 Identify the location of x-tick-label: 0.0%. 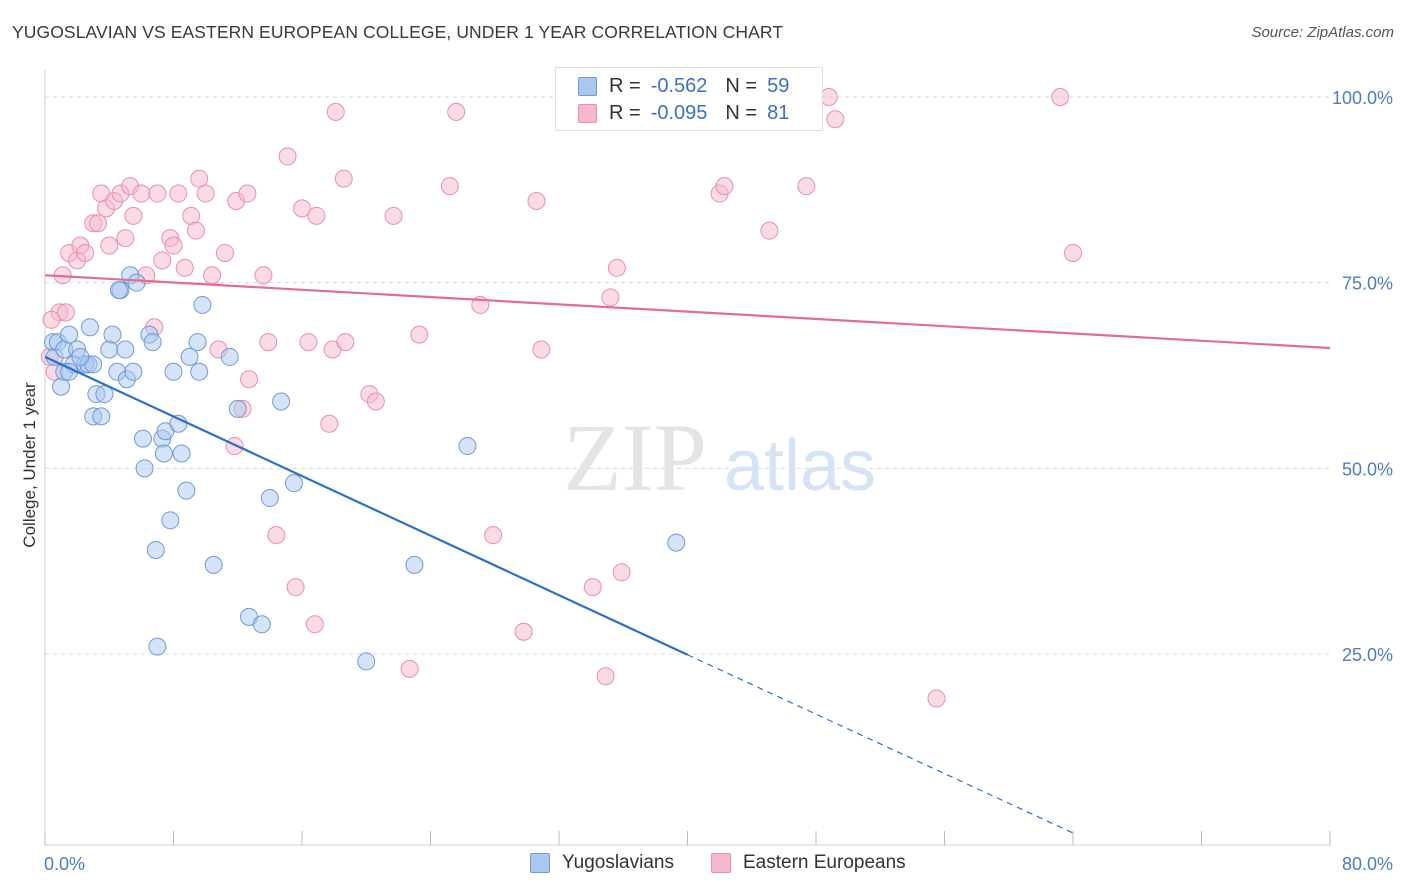
(64, 864).